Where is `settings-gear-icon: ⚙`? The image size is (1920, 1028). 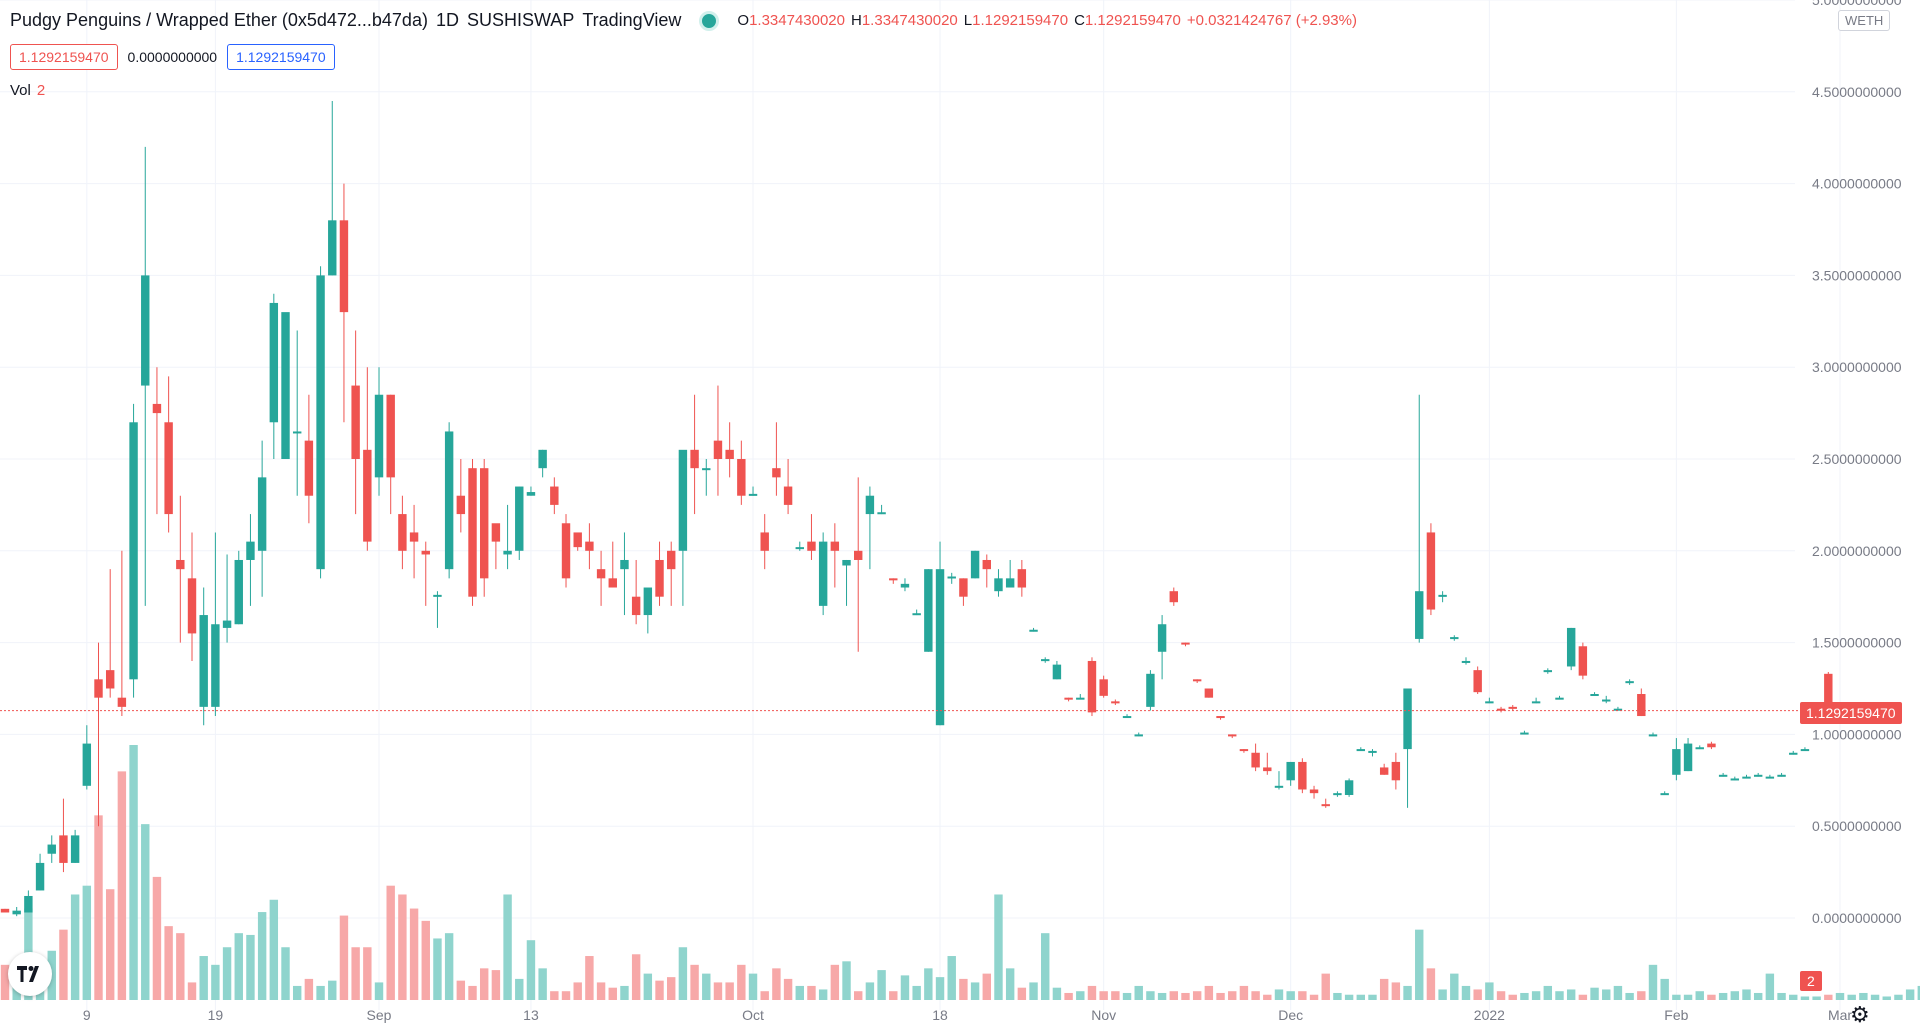 settings-gear-icon: ⚙ is located at coordinates (1860, 1014).